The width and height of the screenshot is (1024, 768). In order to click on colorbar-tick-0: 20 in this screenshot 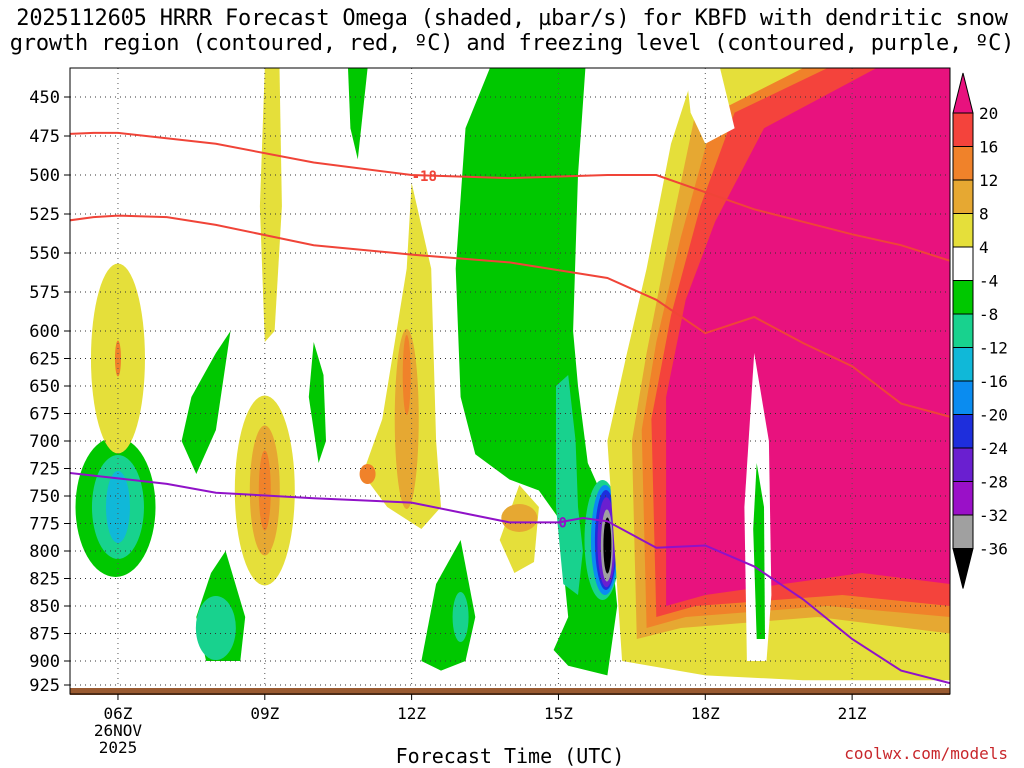, I will do `click(988, 113)`.